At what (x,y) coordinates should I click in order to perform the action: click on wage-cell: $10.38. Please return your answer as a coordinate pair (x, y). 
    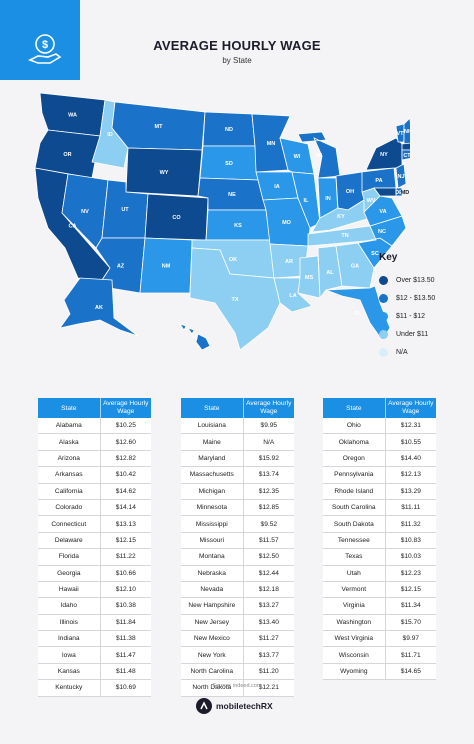
    Looking at the image, I should click on (125, 606).